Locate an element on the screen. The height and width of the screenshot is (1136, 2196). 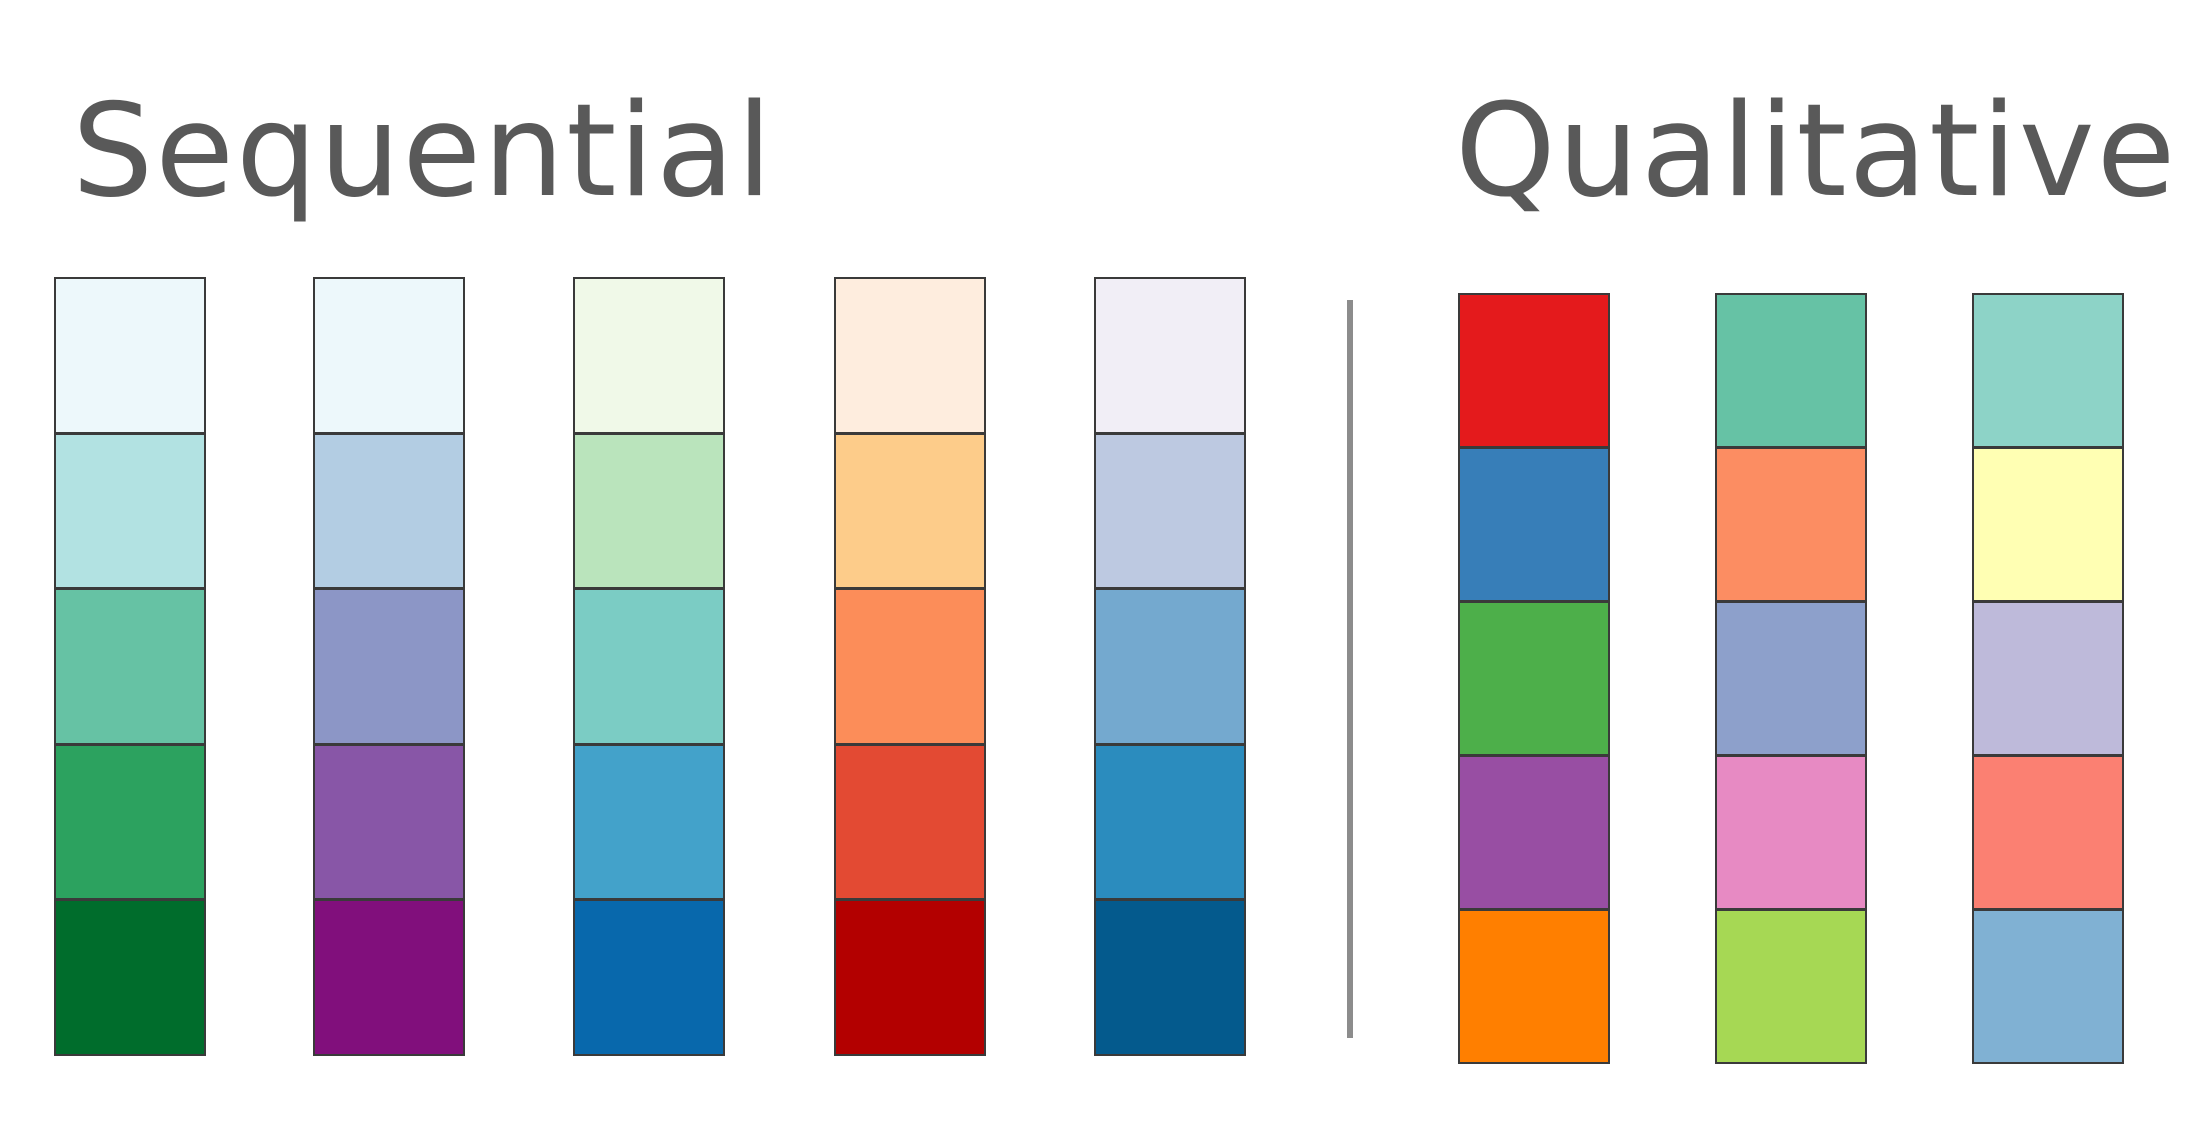
sequential-heading: Sequential is located at coordinates (423, 151).